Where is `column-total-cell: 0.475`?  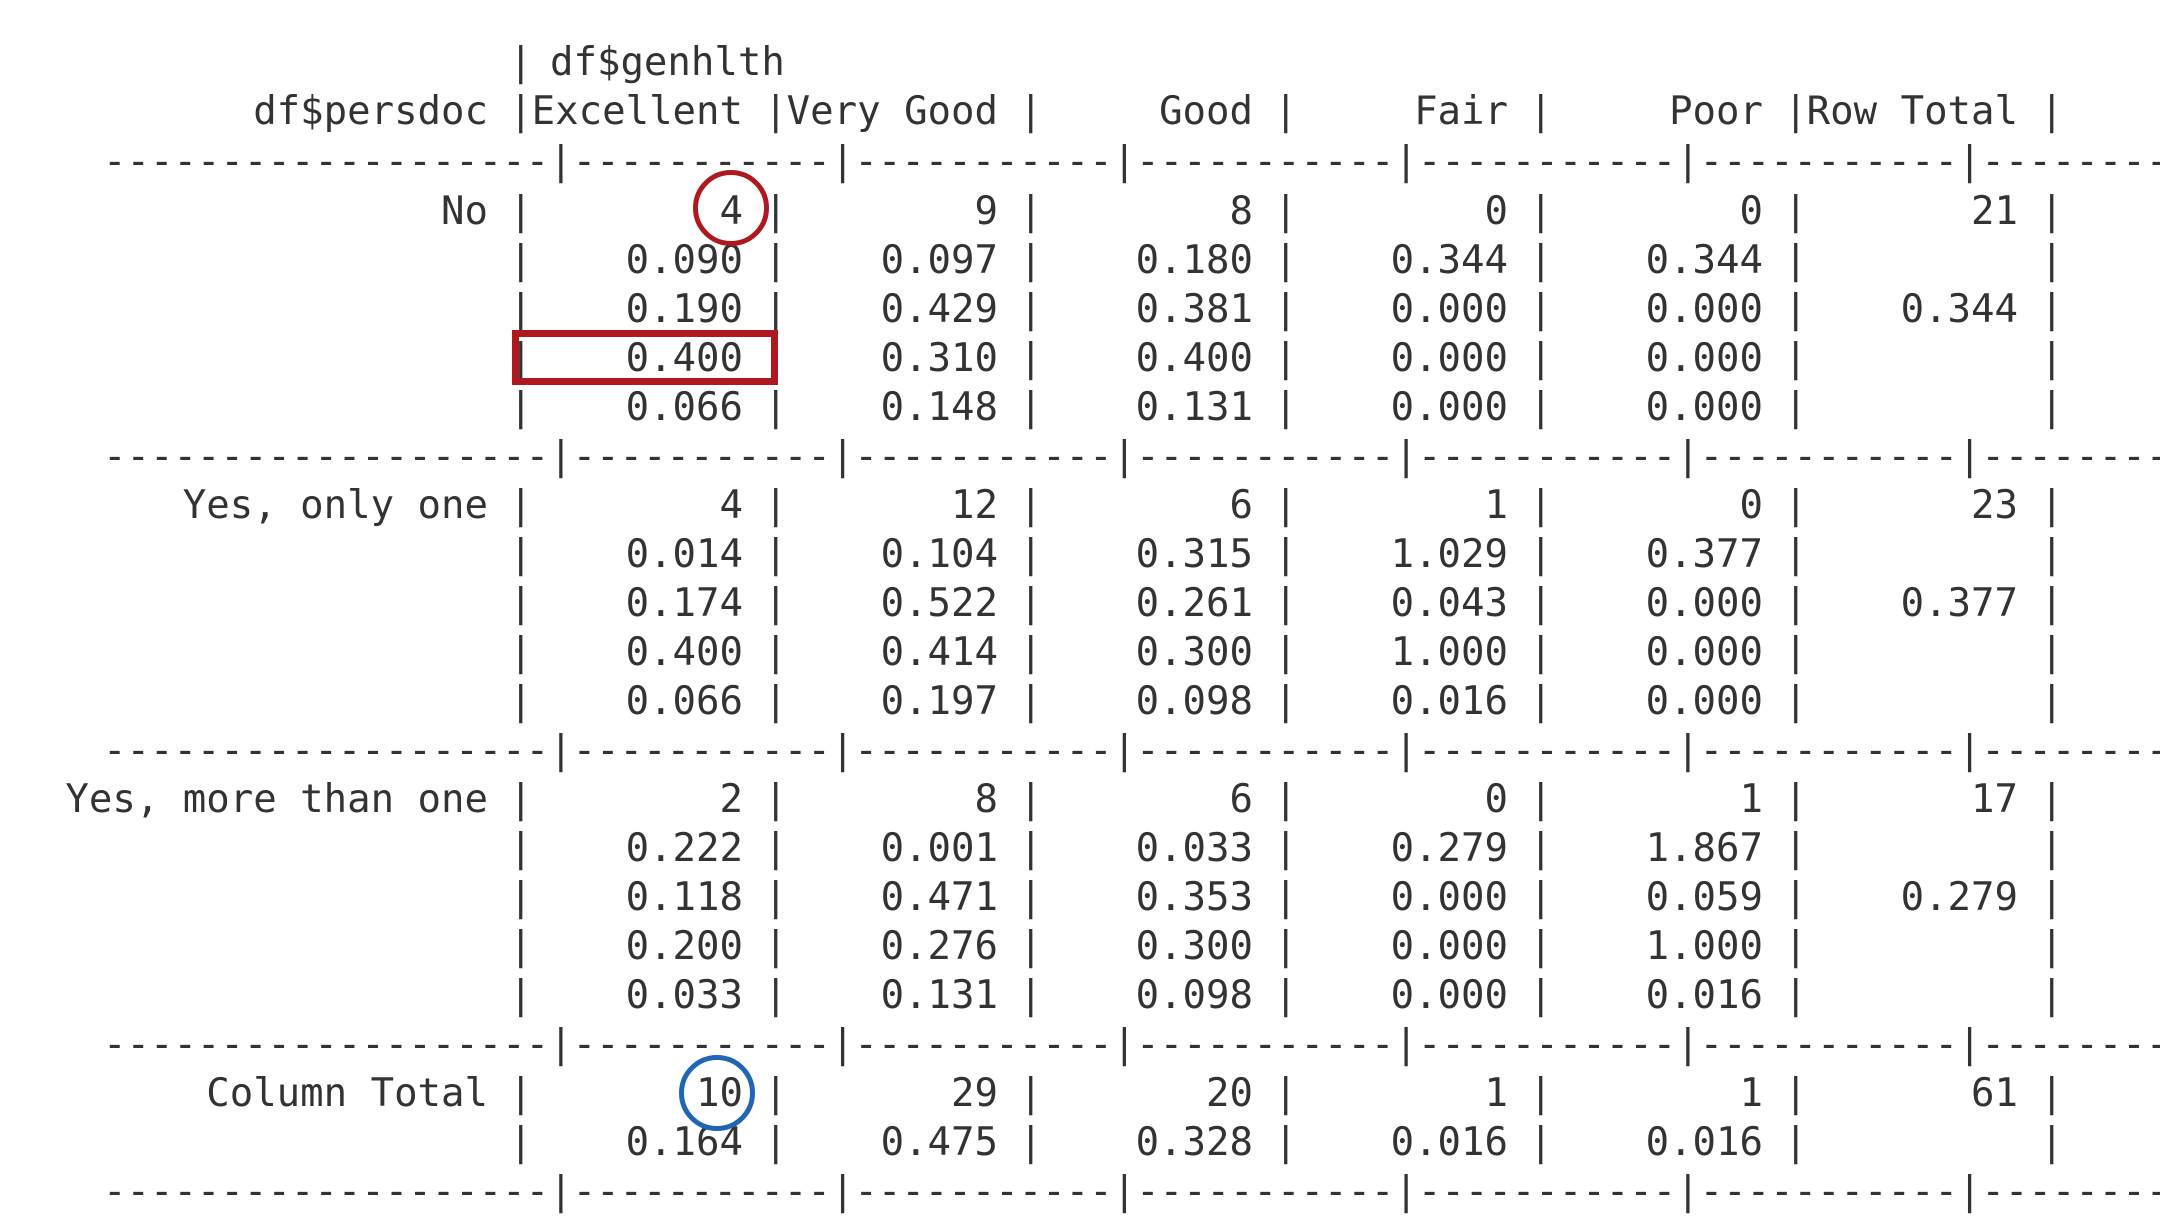 column-total-cell: 0.475 is located at coordinates (939, 1142).